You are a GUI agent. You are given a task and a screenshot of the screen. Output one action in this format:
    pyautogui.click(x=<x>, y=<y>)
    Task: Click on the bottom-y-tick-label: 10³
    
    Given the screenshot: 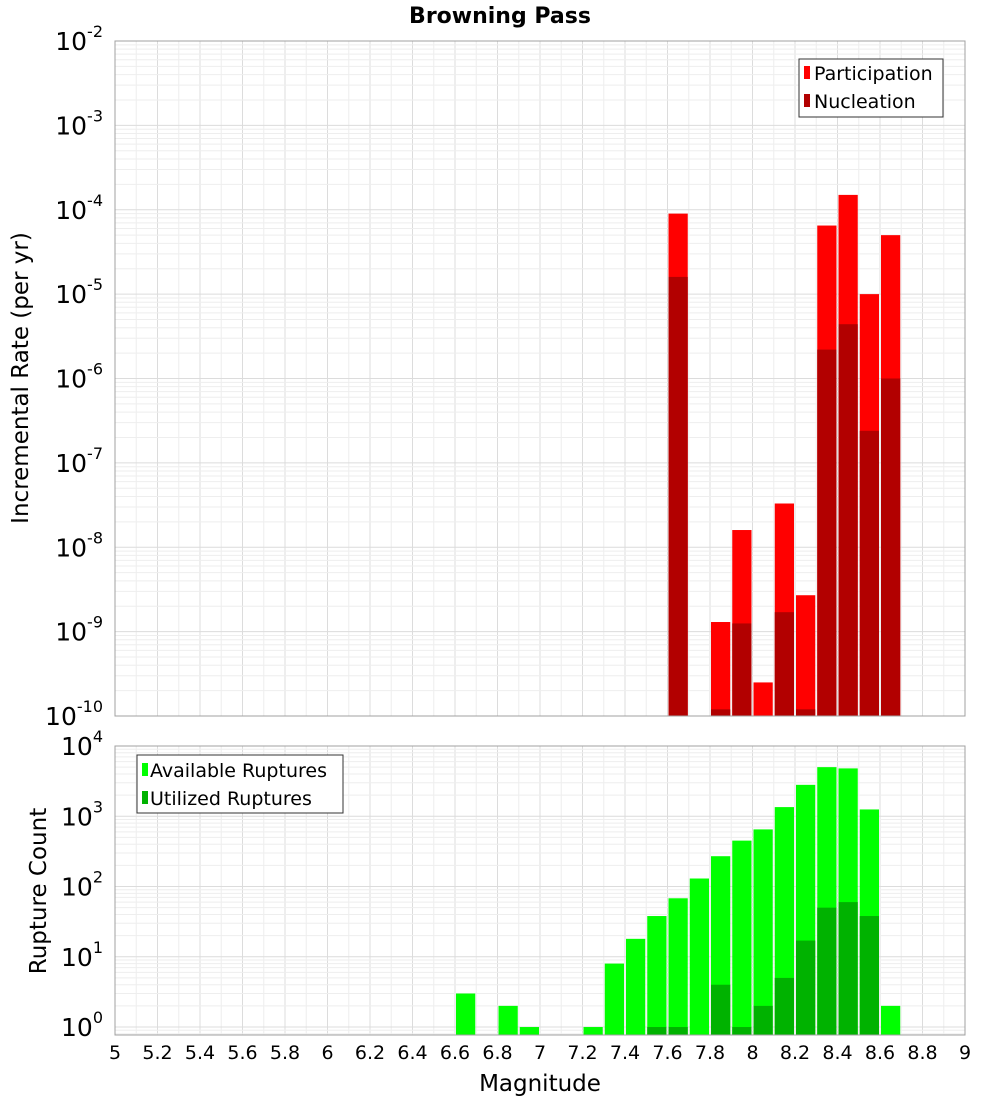 What is the action you would take?
    pyautogui.click(x=82, y=814)
    